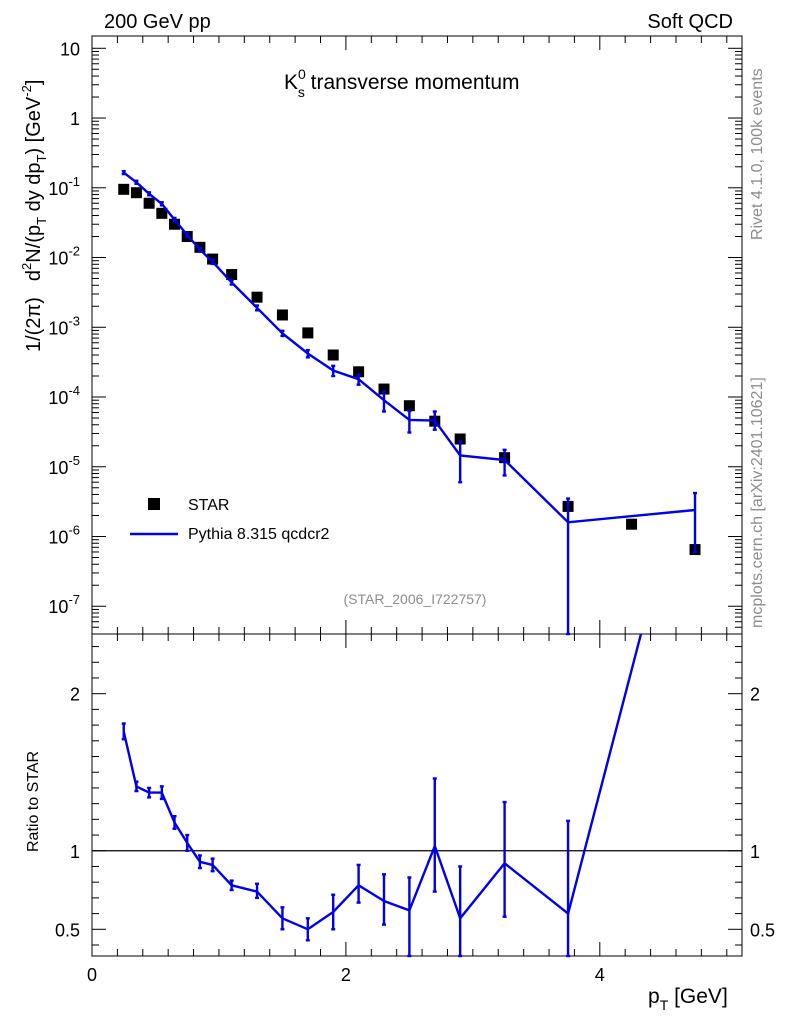 Image resolution: width=786 pixels, height=1024 pixels. What do you see at coordinates (600, 975) in the screenshot?
I see `x-tick-label: 4` at bounding box center [600, 975].